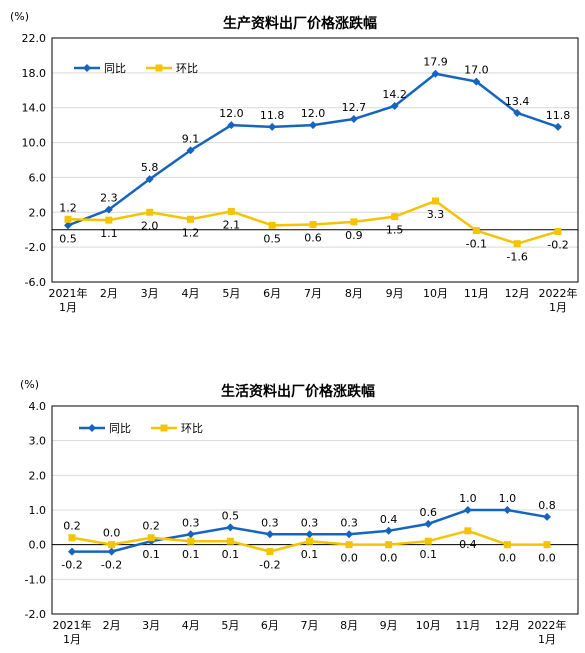 The height and width of the screenshot is (653, 585). Describe the element at coordinates (34, 73) in the screenshot. I see `y-tick-label: 18.0` at that location.